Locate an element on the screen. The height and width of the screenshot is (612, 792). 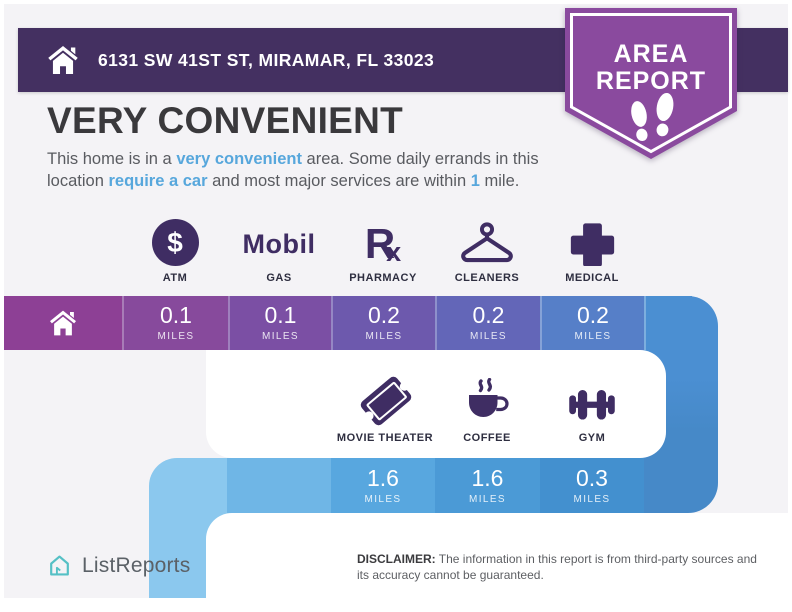
distance-value: 0.3 is located at coordinates (592, 477).